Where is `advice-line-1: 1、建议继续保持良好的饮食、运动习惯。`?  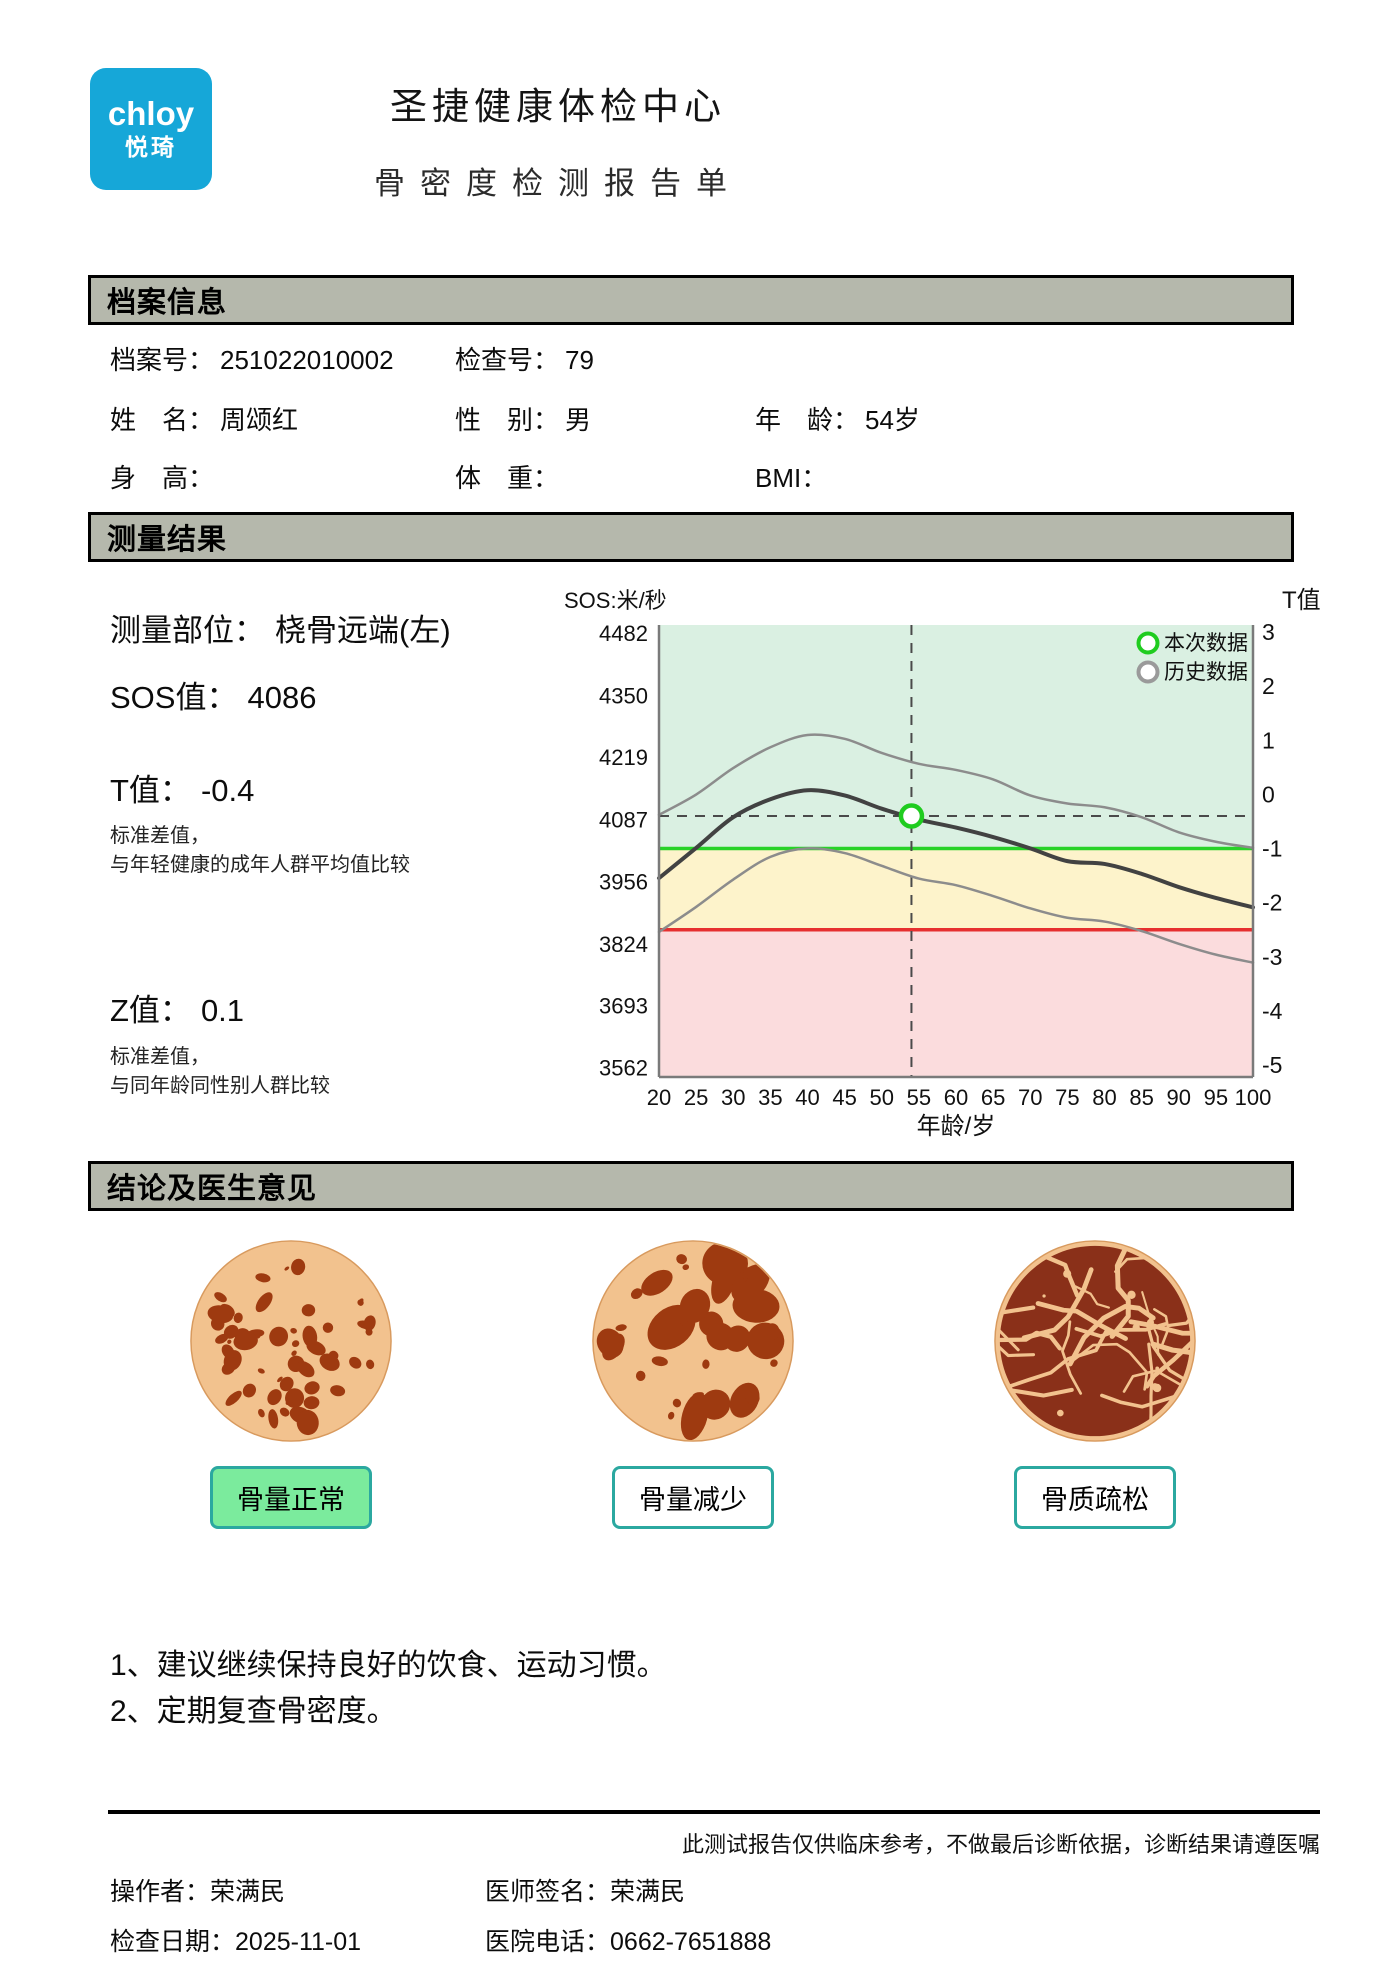
advice-line-1: 1、建议继续保持良好的饮食、运动习惯。 is located at coordinates (388, 1665).